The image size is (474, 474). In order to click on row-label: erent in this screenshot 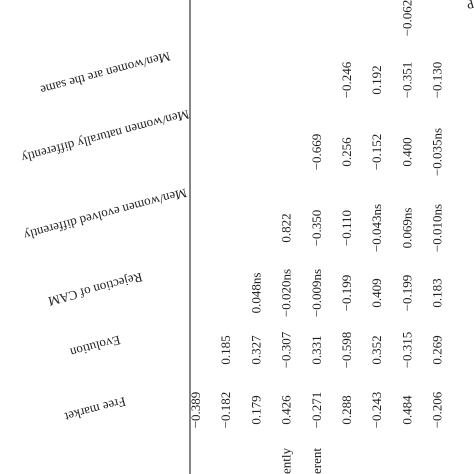, I will do `click(316, 461)`.